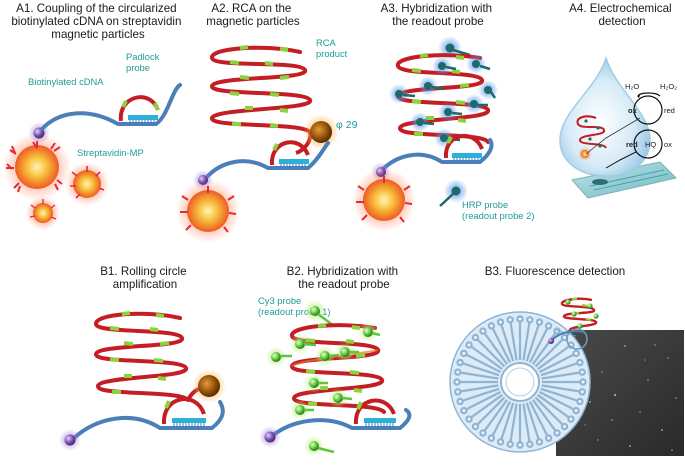 Image resolution: width=685 pixels, height=466 pixels. What do you see at coordinates (209, 386) in the screenshot?
I see `b1-phi29` at bounding box center [209, 386].